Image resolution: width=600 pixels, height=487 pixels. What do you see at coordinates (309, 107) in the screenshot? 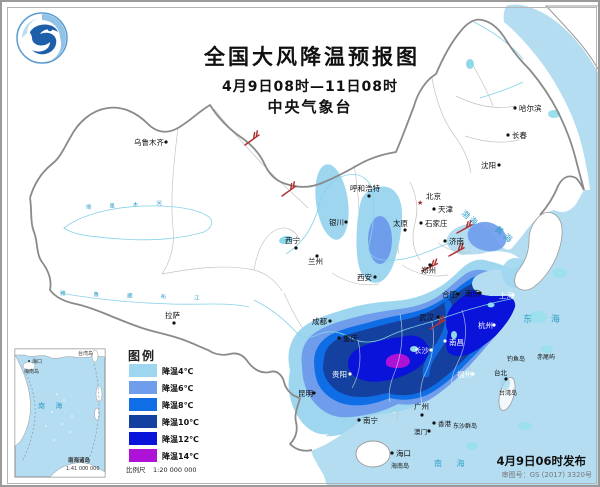
I see `agency-name: 中央气象台` at bounding box center [309, 107].